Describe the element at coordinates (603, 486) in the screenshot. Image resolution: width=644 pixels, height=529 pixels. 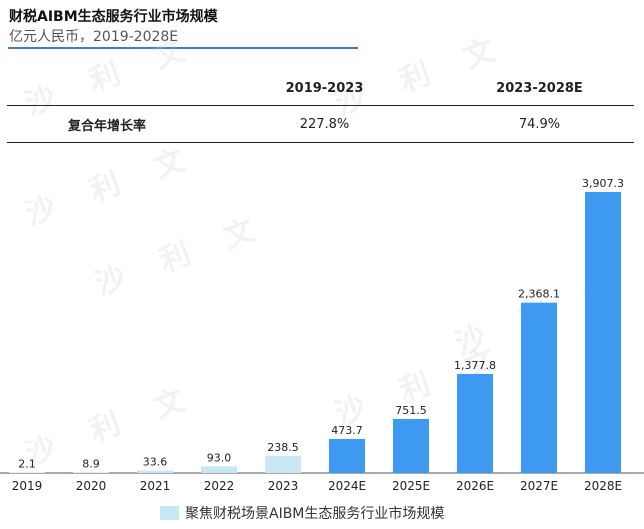
I see `x-tick-label: 2028E` at that location.